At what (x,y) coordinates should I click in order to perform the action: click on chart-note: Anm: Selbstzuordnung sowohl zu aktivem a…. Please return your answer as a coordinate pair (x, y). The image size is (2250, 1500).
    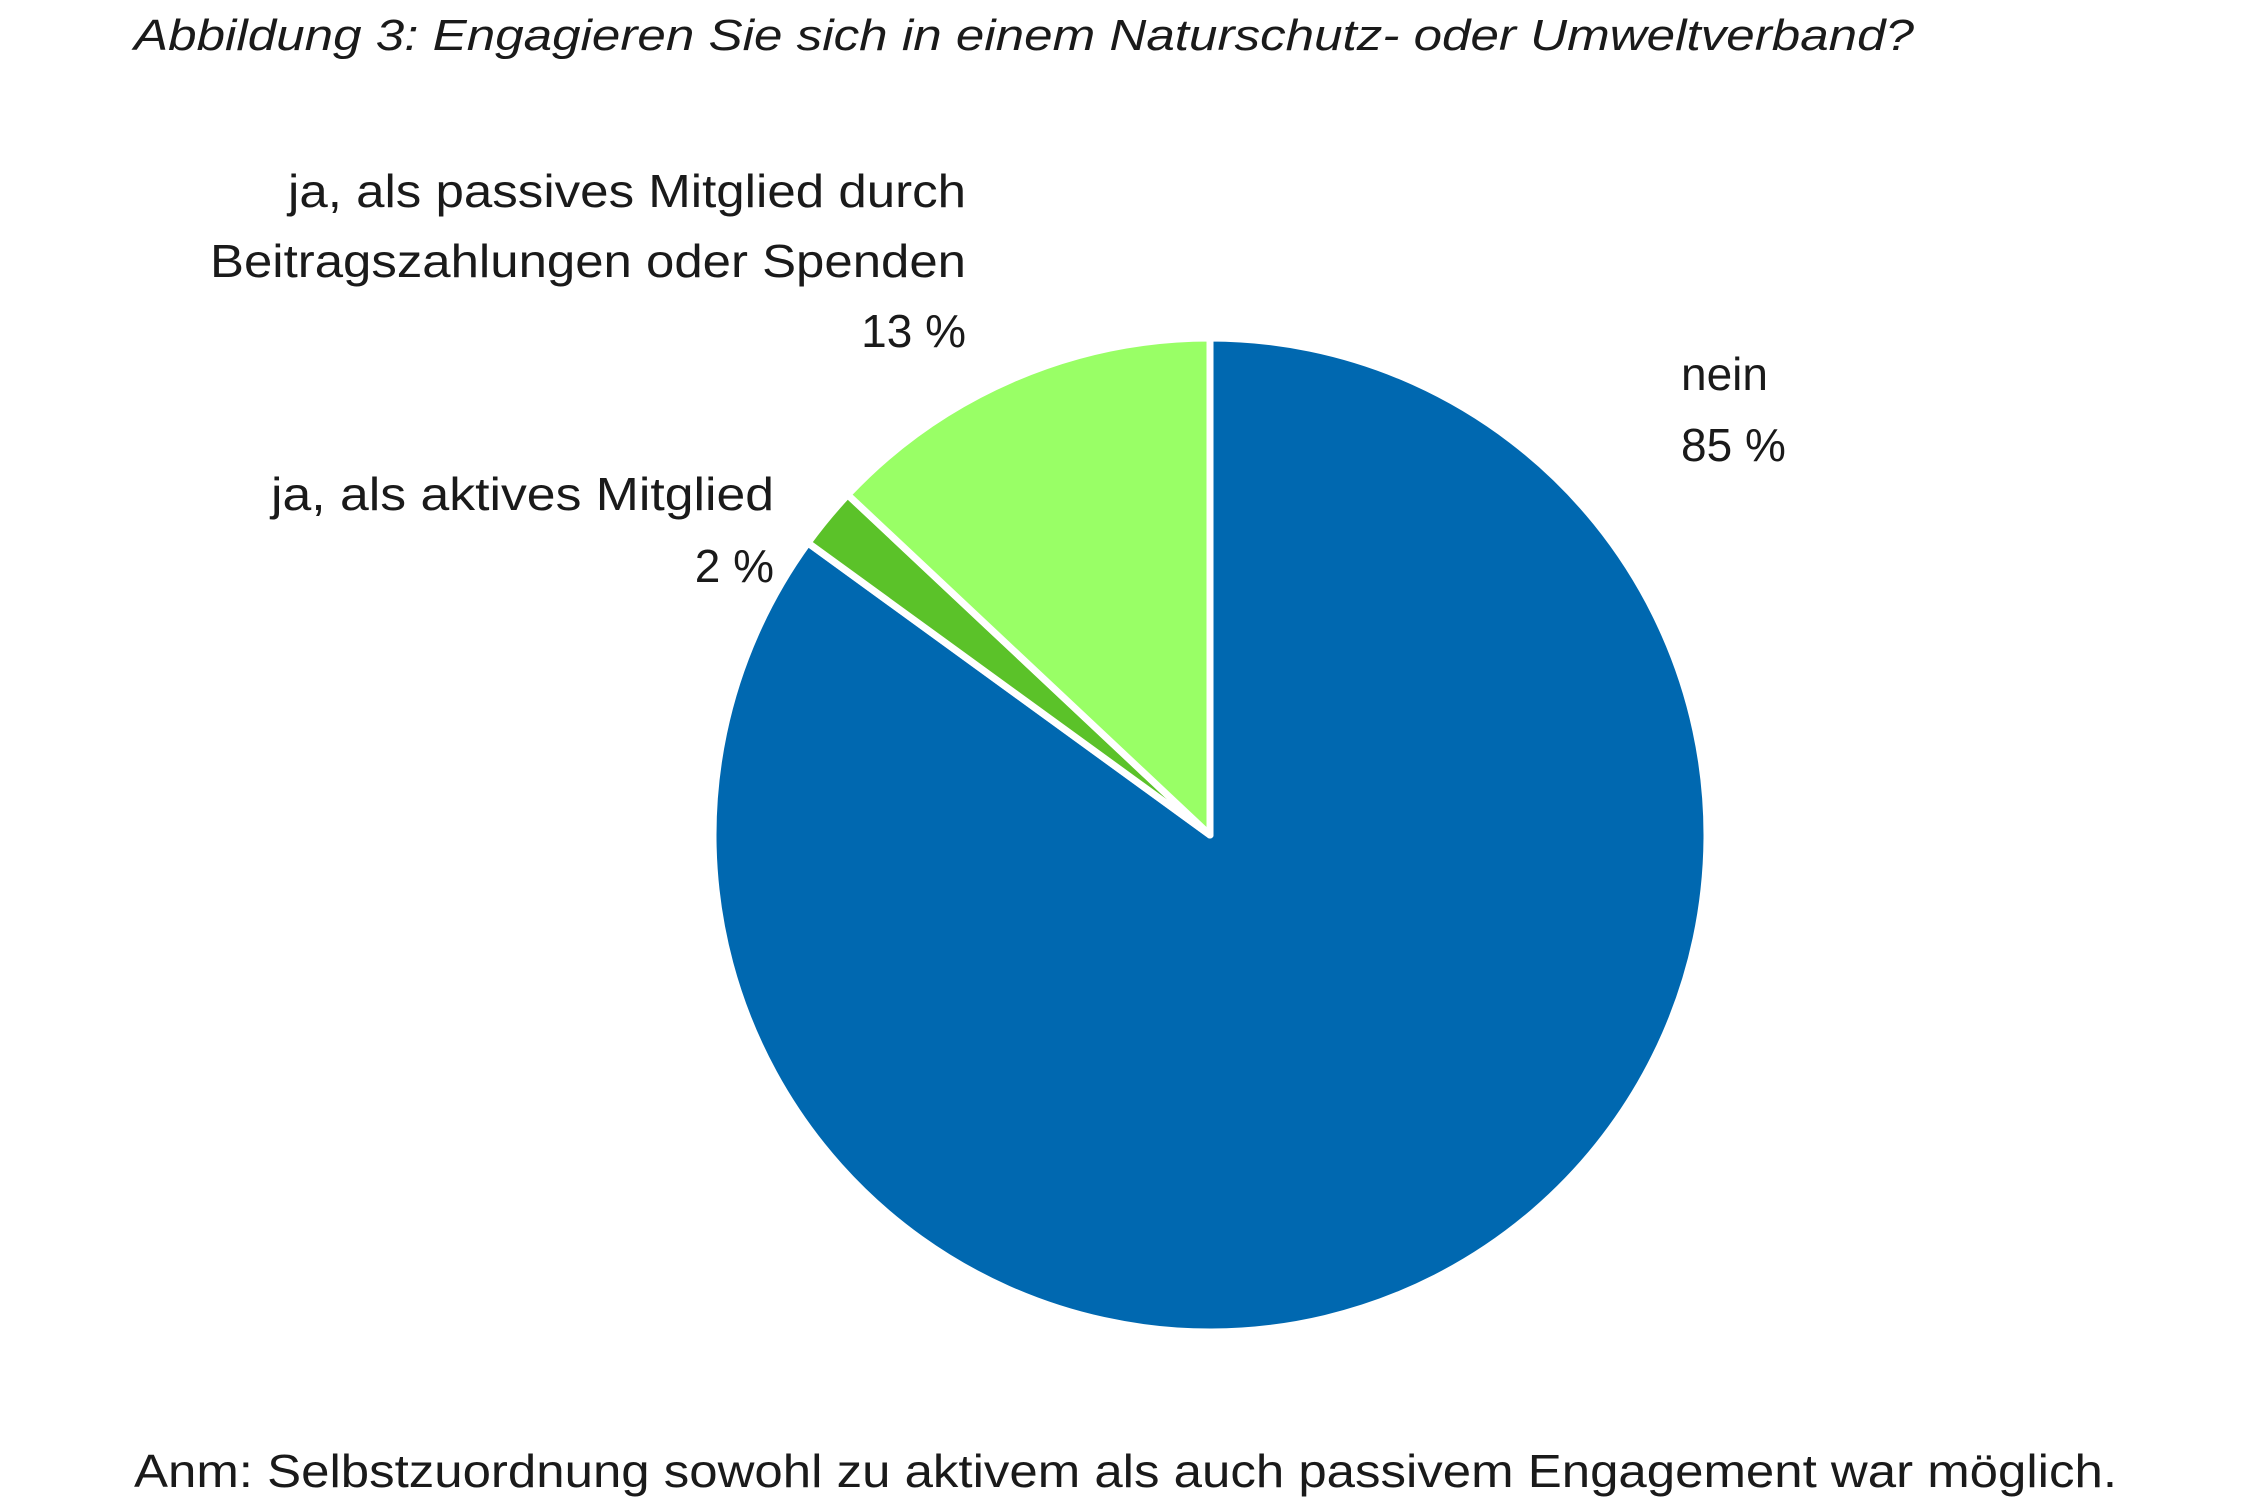
    Looking at the image, I should click on (1125, 1471).